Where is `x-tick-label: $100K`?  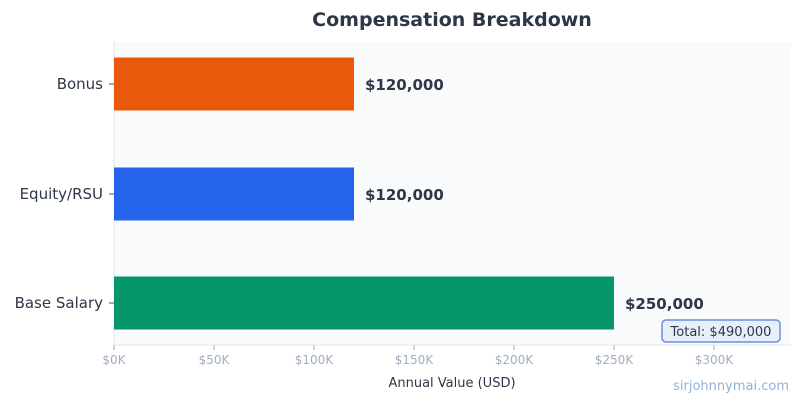 x-tick-label: $100K is located at coordinates (315, 360).